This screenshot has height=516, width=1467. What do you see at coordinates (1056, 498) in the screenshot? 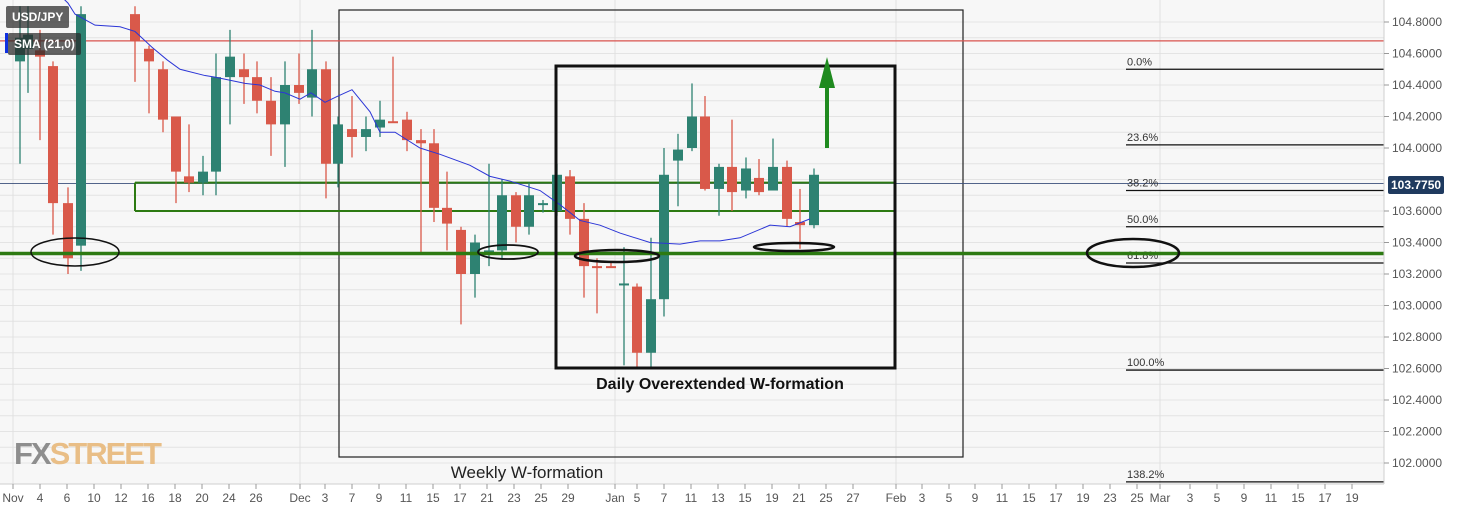
I see `x-tick-label: 17` at bounding box center [1056, 498].